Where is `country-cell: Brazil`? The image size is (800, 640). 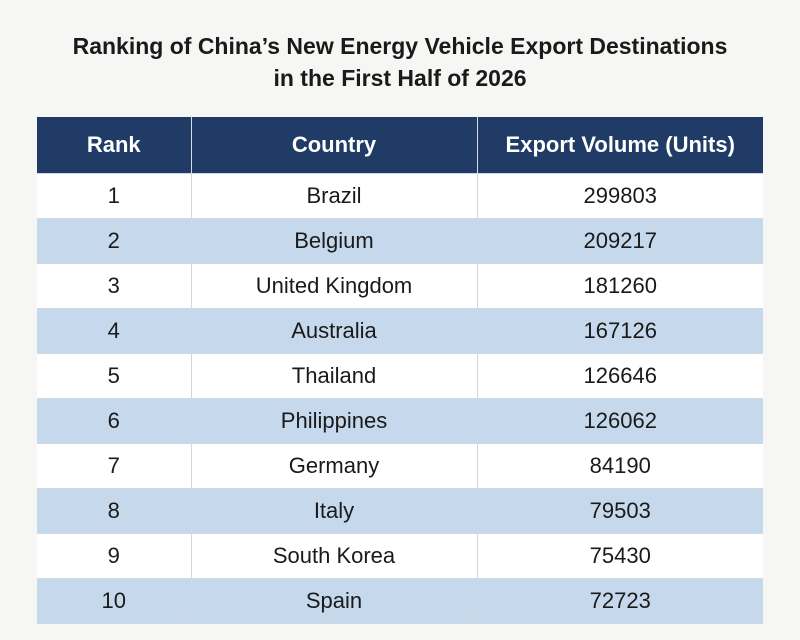
country-cell: Brazil is located at coordinates (334, 196).